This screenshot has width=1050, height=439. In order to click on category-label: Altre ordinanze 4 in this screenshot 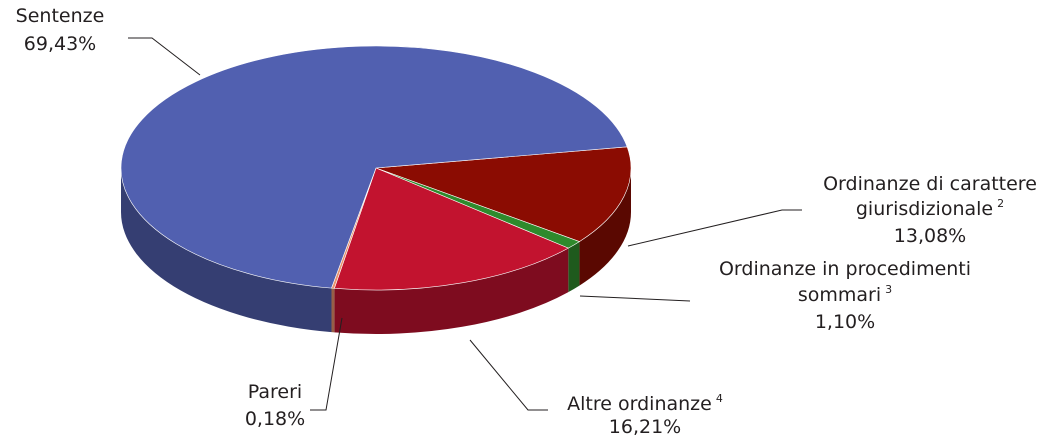, I will do `click(645, 403)`.